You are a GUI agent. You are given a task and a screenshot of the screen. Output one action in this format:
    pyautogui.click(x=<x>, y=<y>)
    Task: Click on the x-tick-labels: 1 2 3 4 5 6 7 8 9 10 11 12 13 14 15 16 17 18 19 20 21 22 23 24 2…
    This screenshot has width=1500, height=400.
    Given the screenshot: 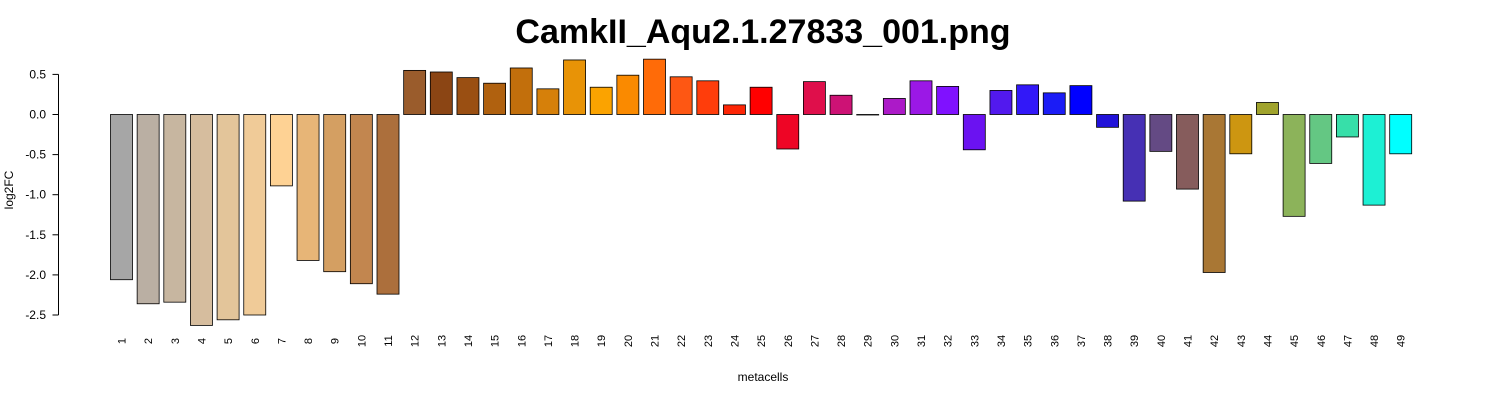 What is the action you would take?
    pyautogui.click(x=762, y=341)
    